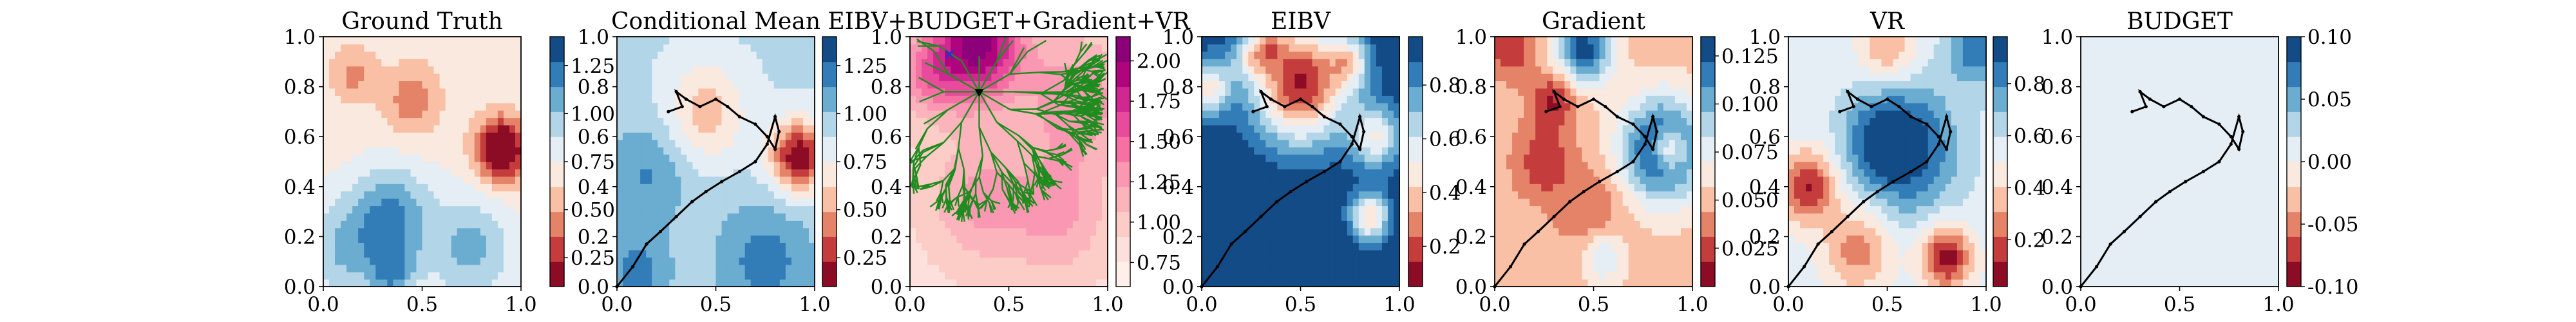 Image resolution: width=2576 pixels, height=322 pixels. Describe the element at coordinates (1159, 183) in the screenshot. I see `colorbar-tick-label: 1.25` at that location.